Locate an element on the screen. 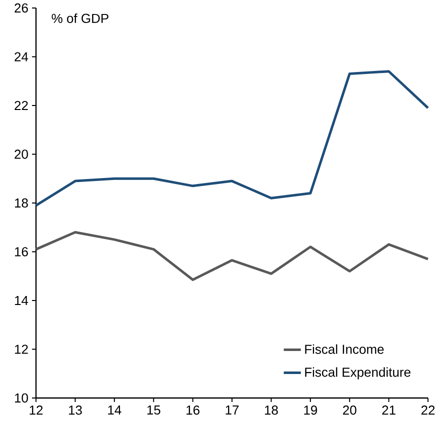 This screenshot has height=422, width=442. y-tick-label: 16 is located at coordinates (21, 251).